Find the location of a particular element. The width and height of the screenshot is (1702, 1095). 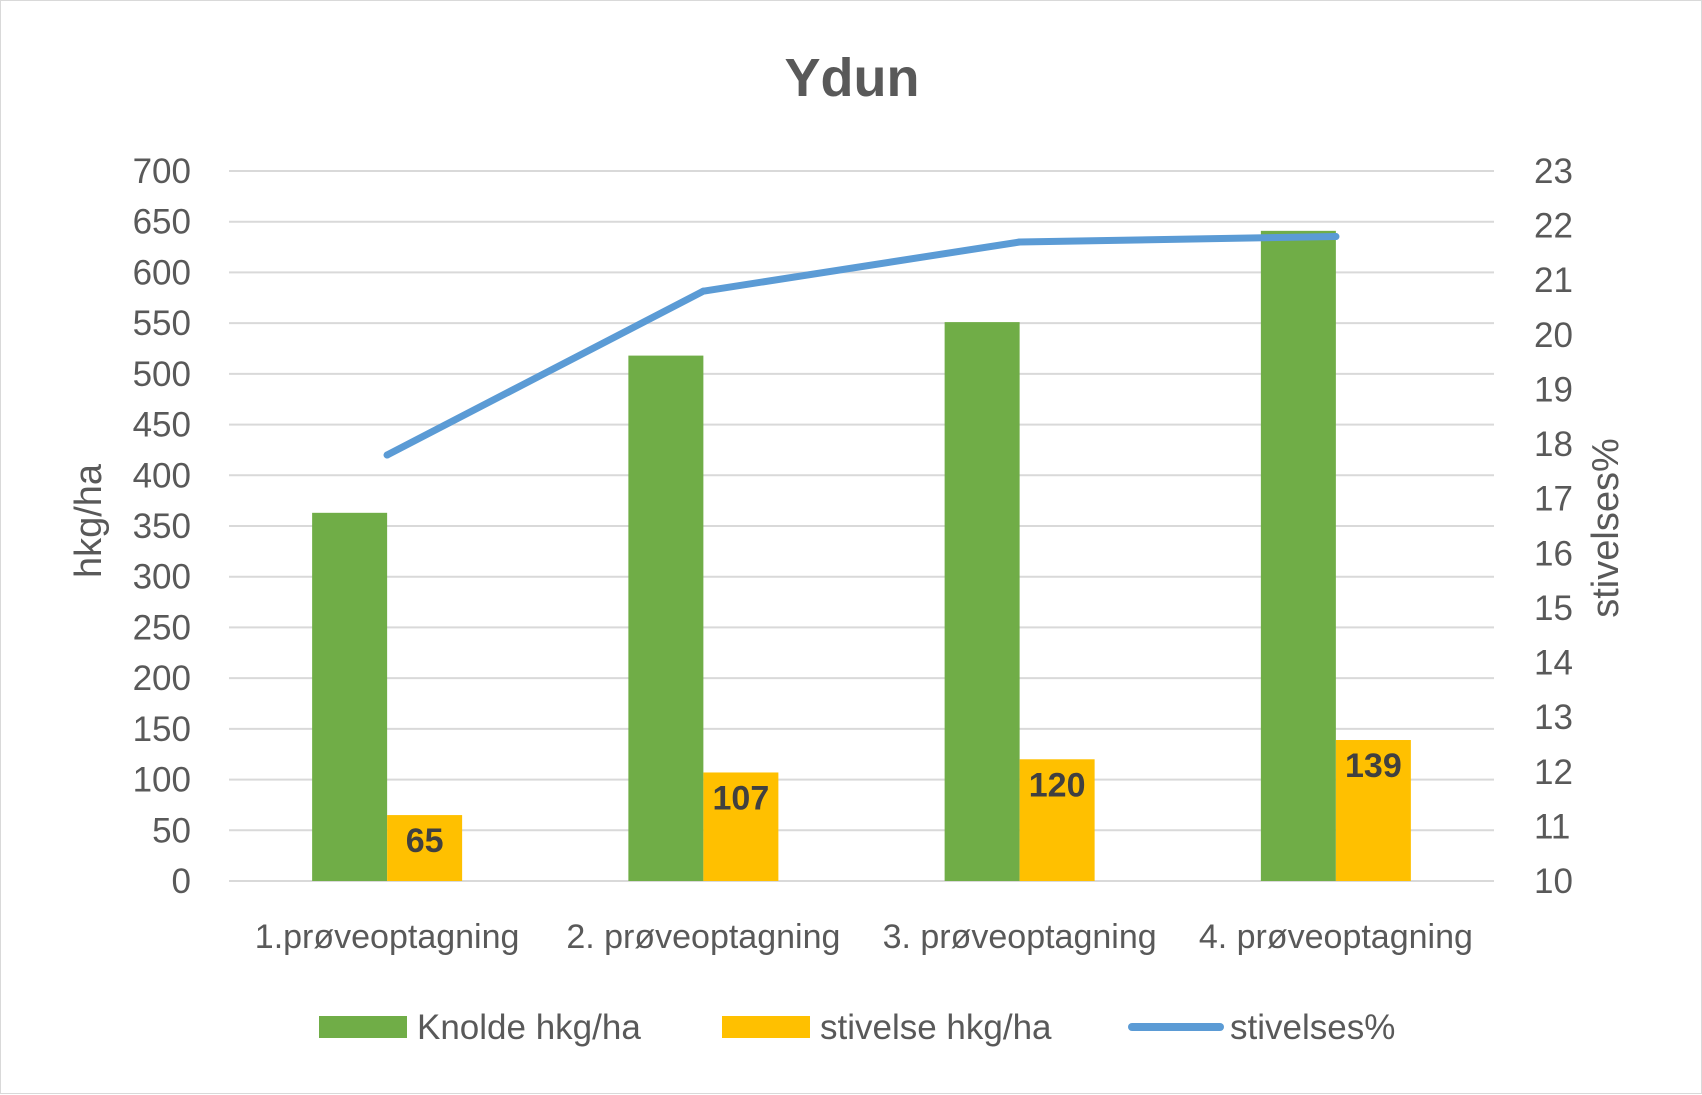

line-path is located at coordinates (861, 346).